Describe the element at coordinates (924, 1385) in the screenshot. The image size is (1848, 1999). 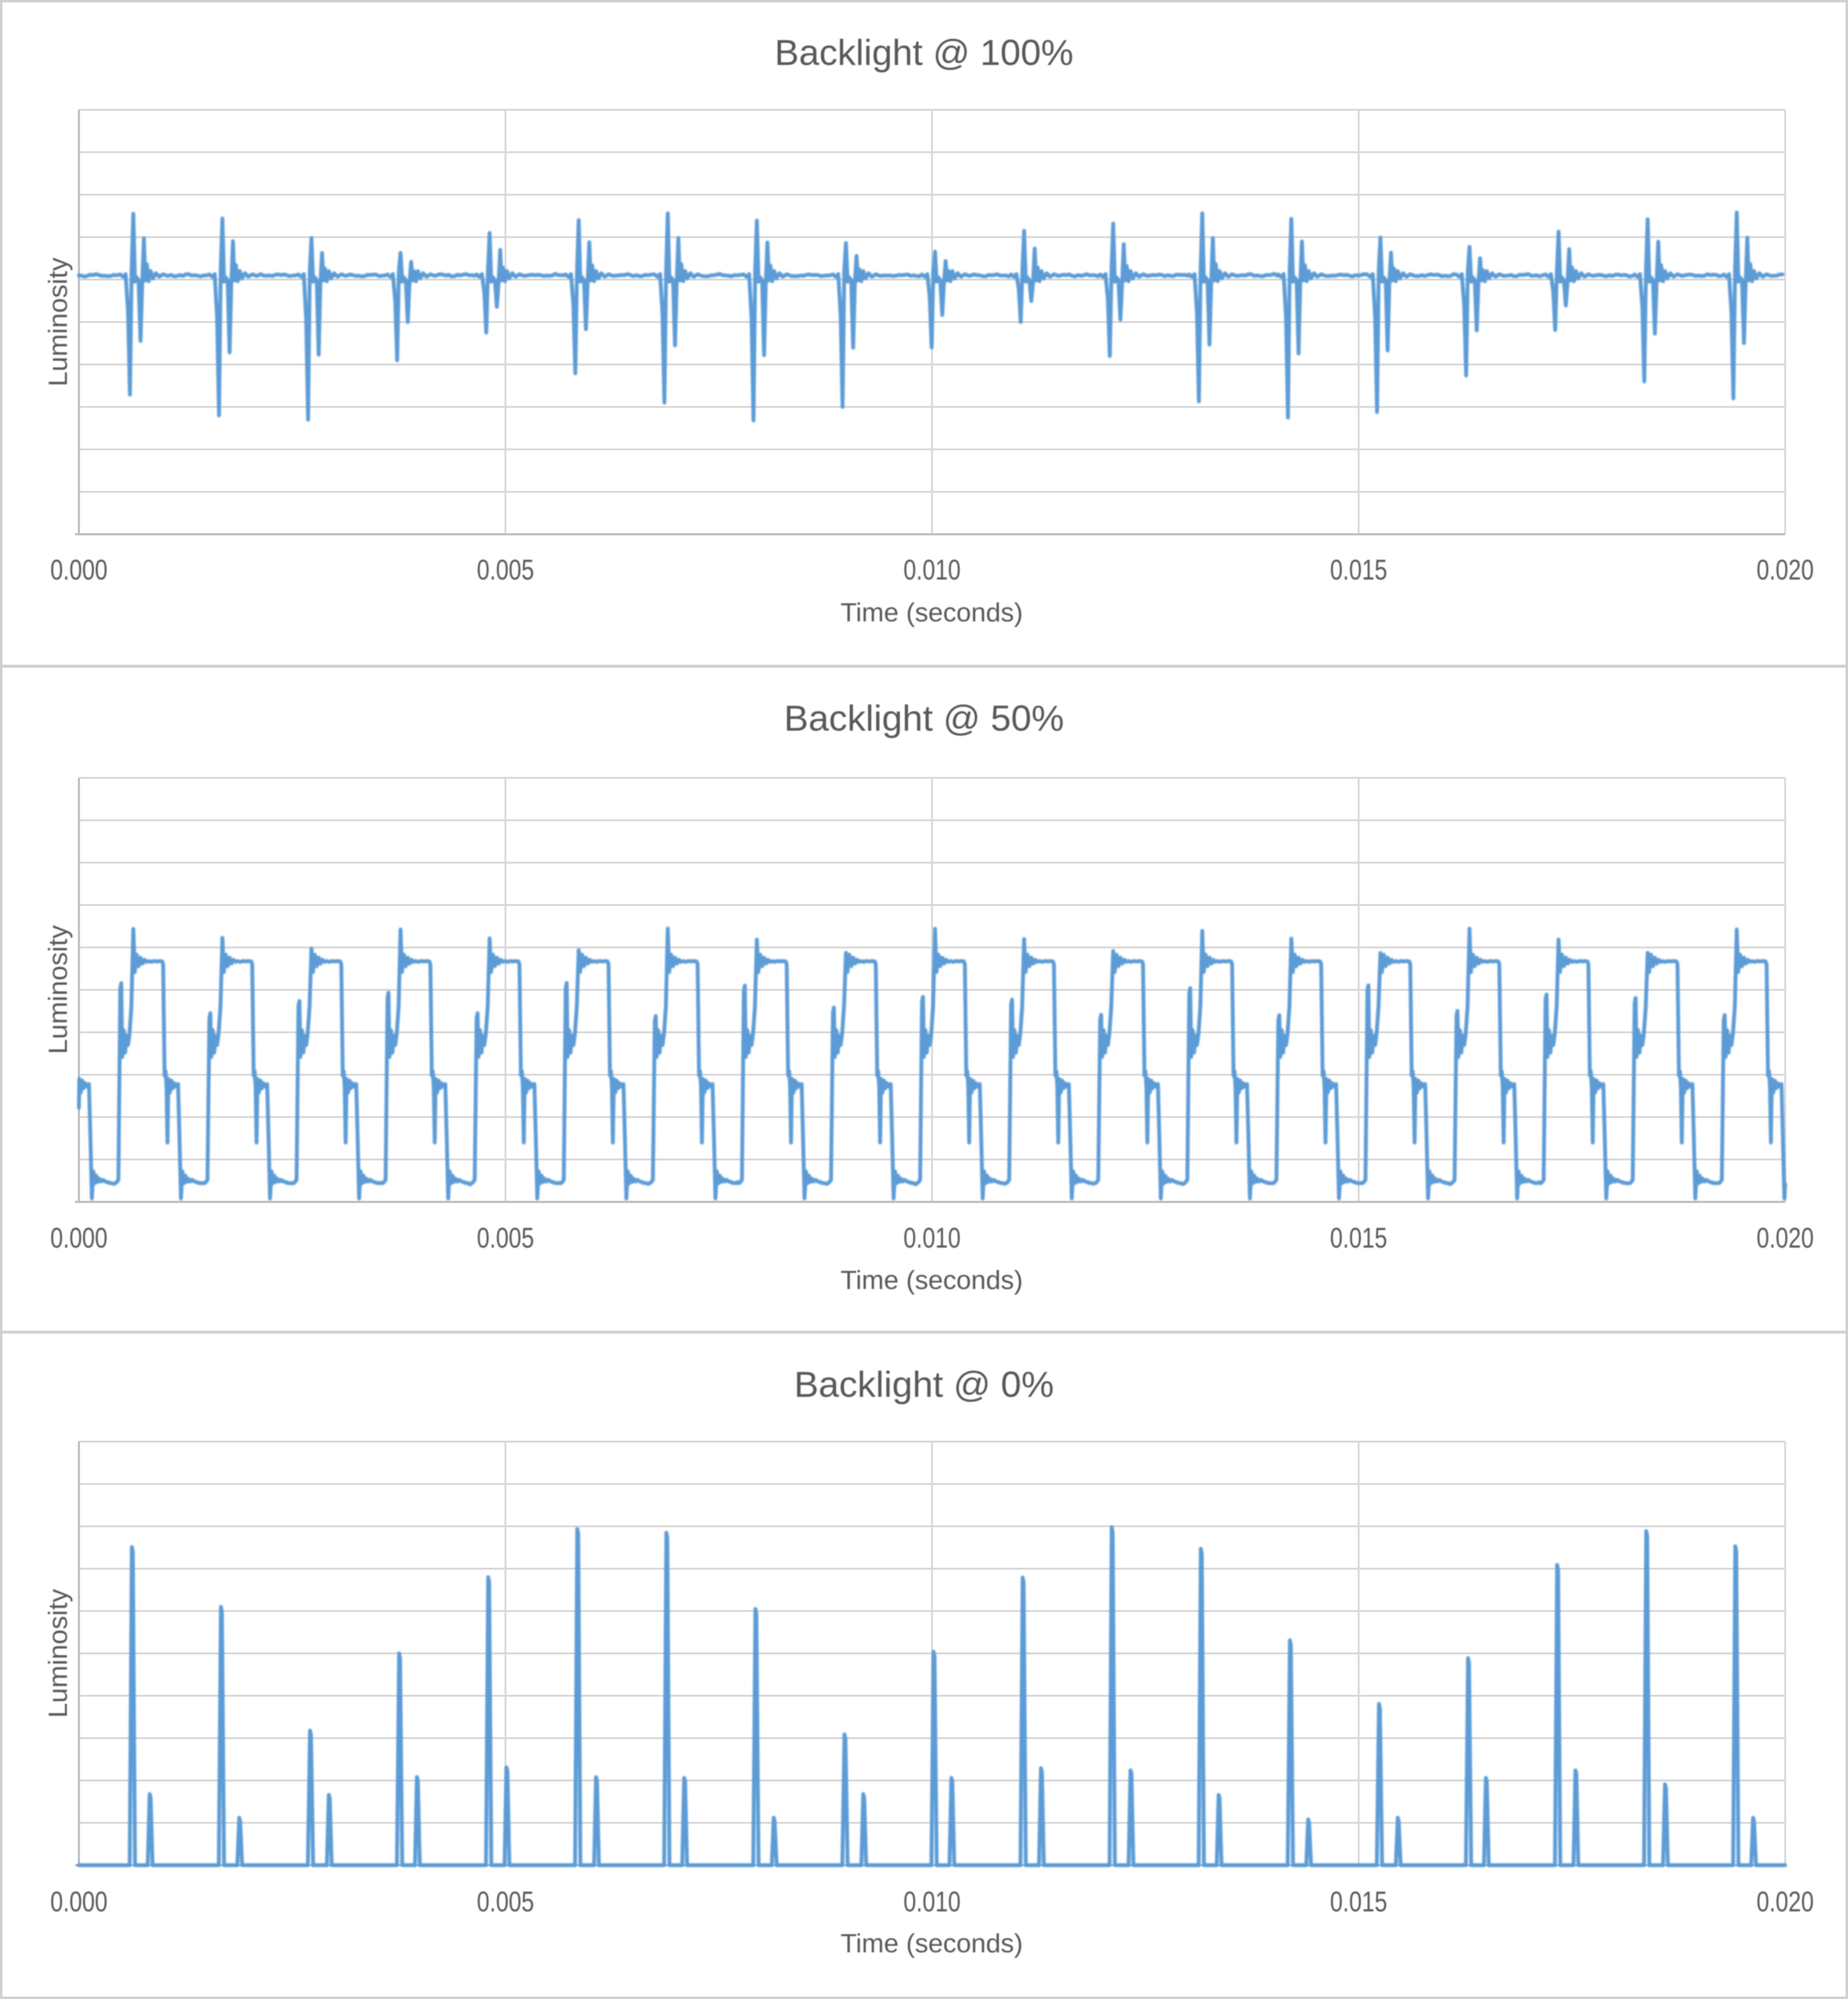
I see `svg-text: Backlight @ 0%` at that location.